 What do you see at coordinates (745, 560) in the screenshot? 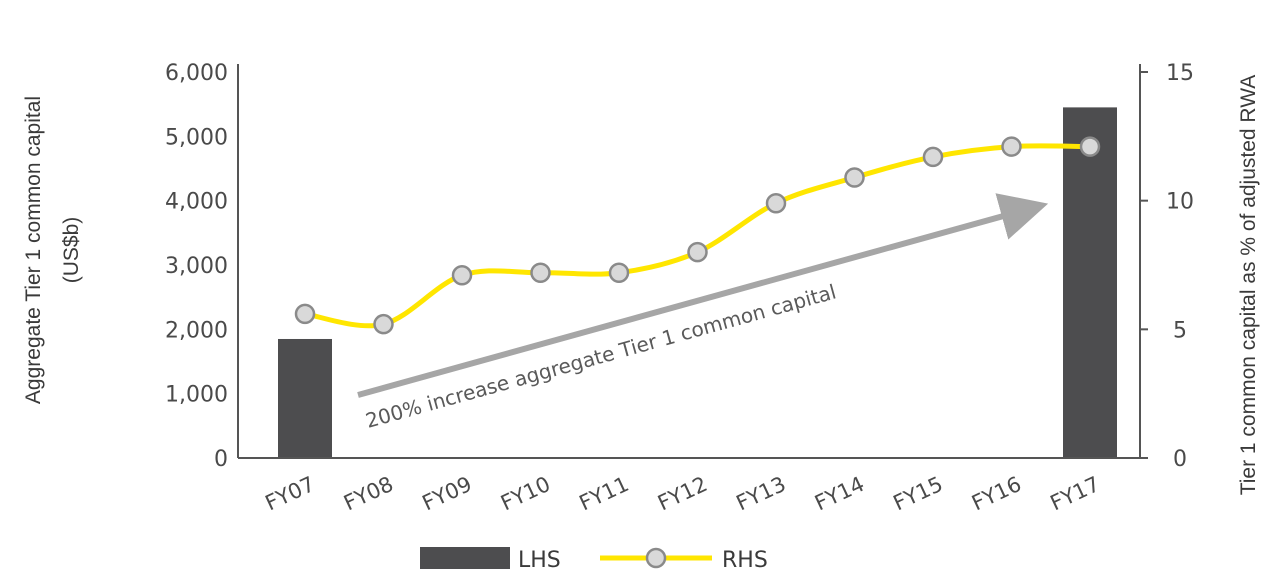
I see `legend-rhs-label: RHS` at bounding box center [745, 560].